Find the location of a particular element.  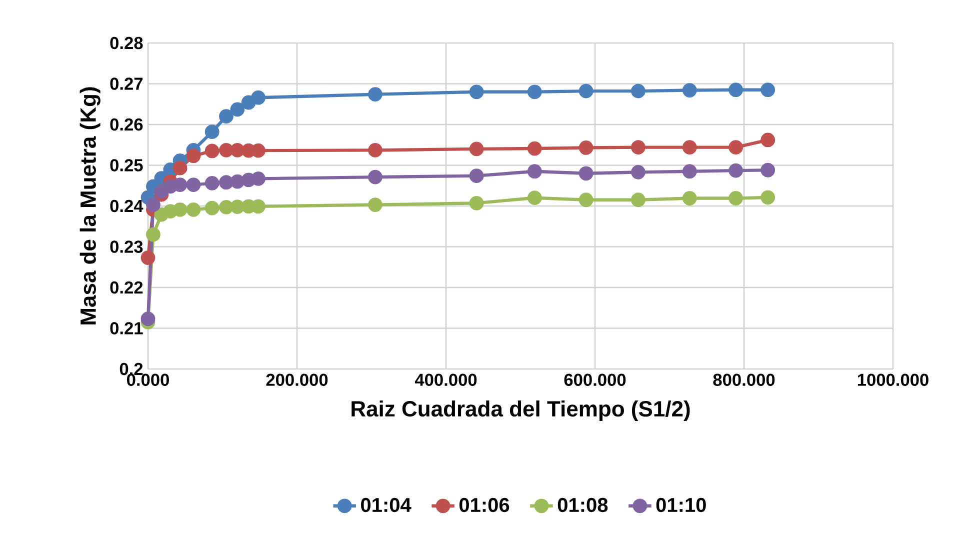

x-tick-label: 400.000 is located at coordinates (445, 380).